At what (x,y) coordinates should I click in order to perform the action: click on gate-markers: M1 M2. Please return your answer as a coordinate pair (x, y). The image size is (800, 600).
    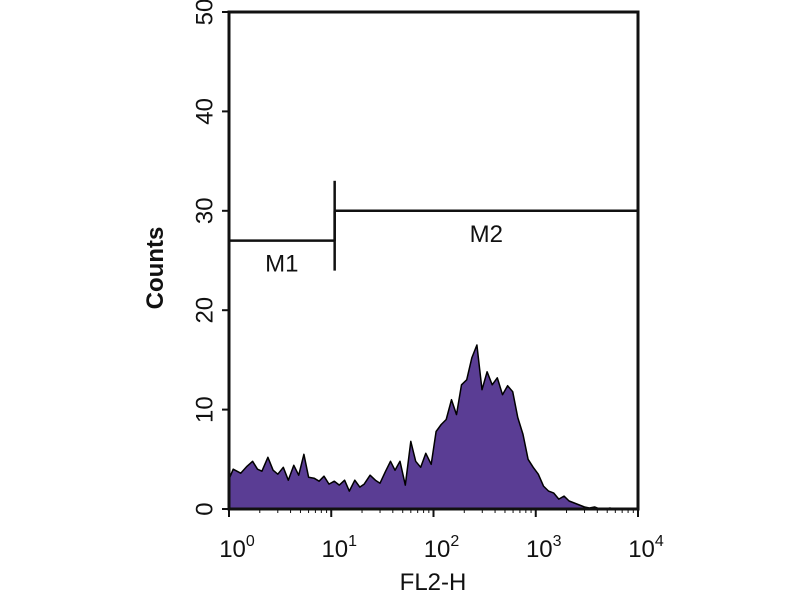
    Looking at the image, I should click on (433, 229).